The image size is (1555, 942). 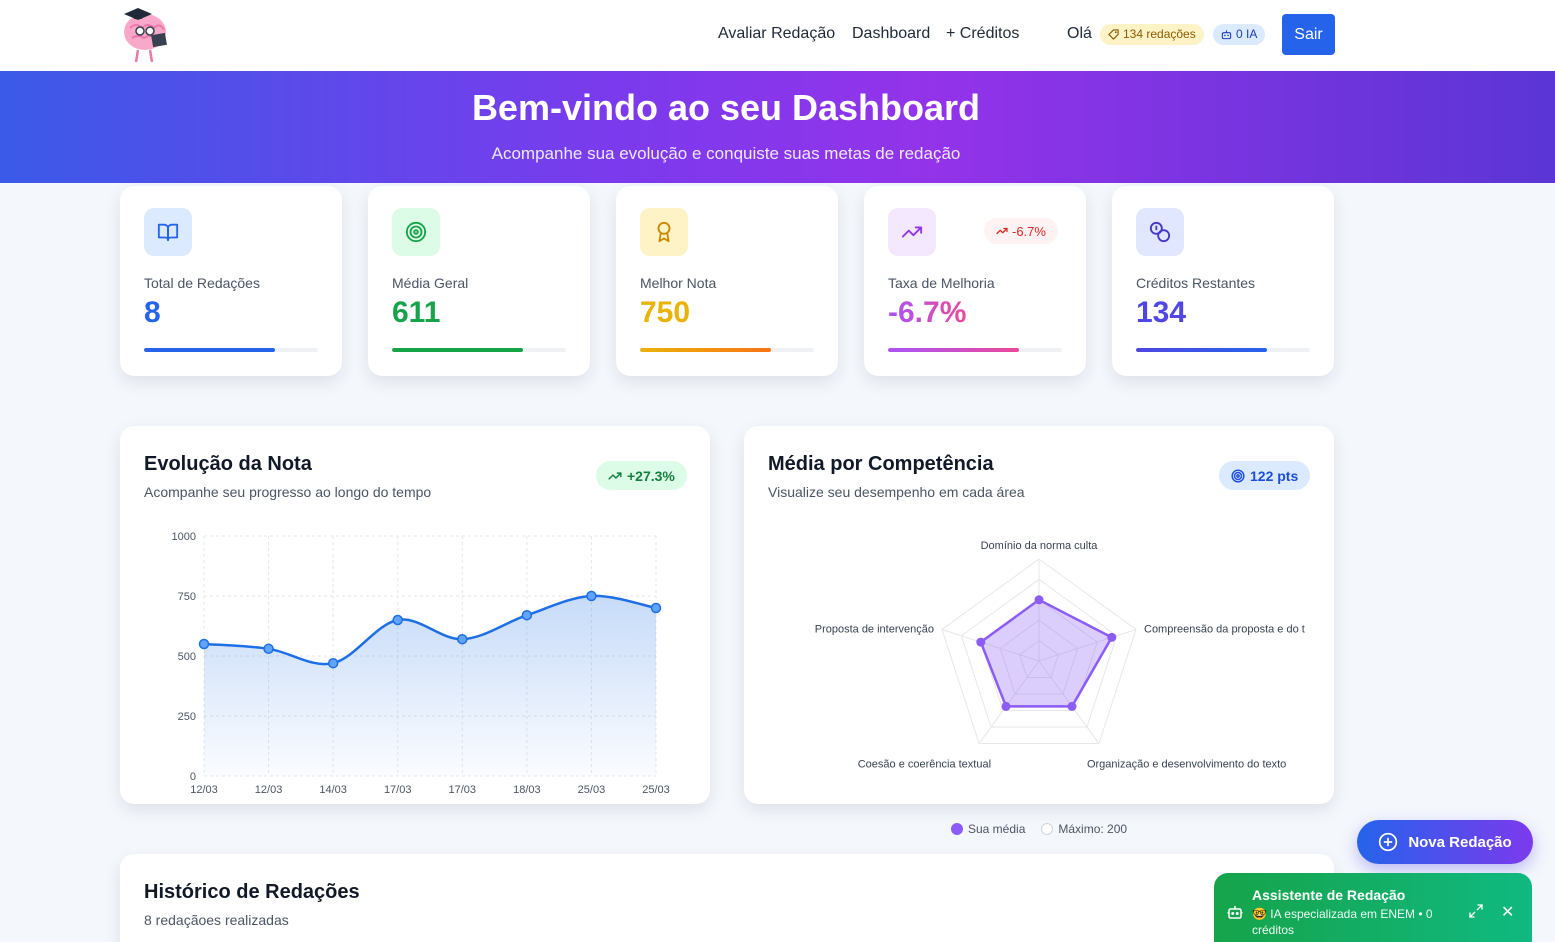 What do you see at coordinates (651, 475) in the screenshot?
I see `evolution-badge-value: +27.3%` at bounding box center [651, 475].